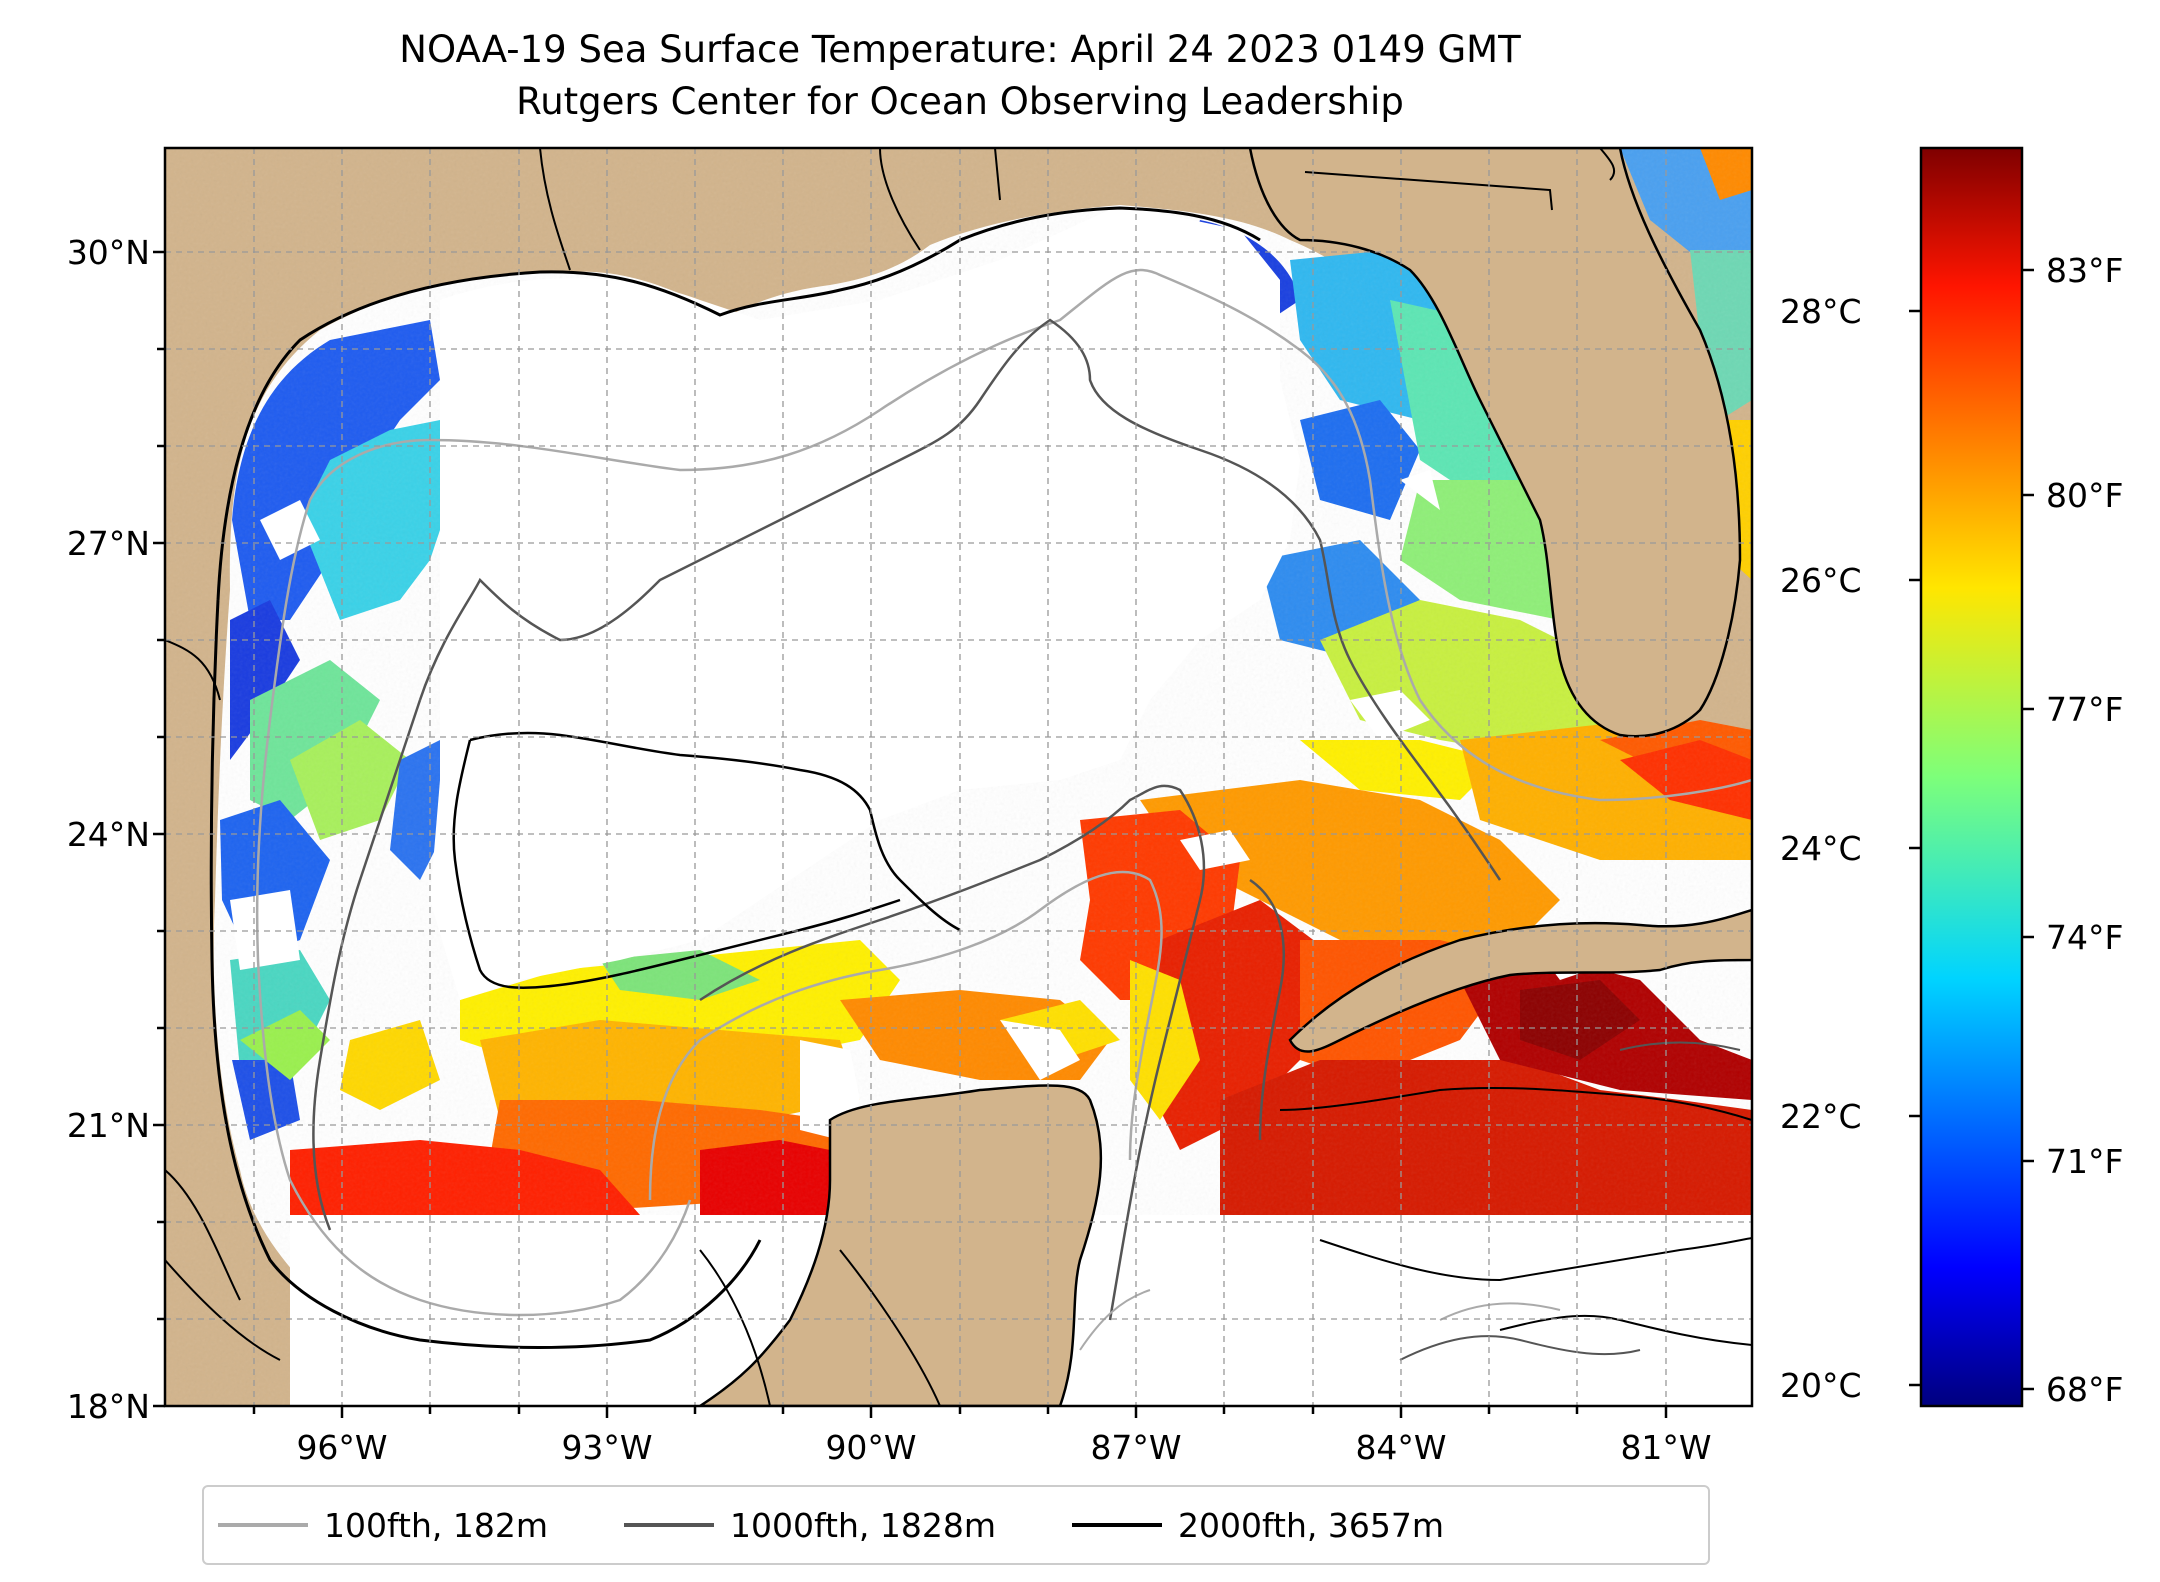 Image resolution: width=2160 pixels, height=1582 pixels. What do you see at coordinates (1821, 848) in the screenshot?
I see `colorbar-celsius-label: 24°C` at bounding box center [1821, 848].